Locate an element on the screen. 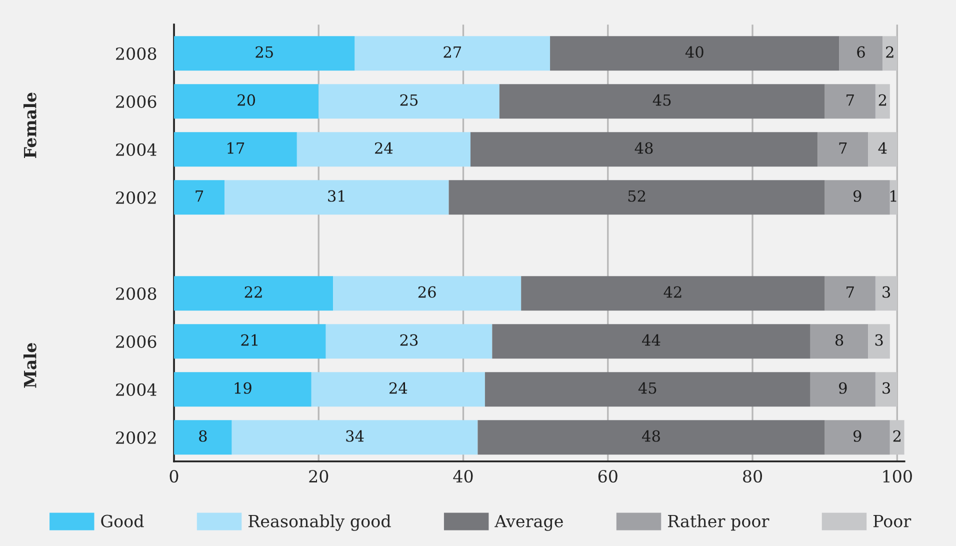 This screenshot has height=546, width=956. data-label: 40 is located at coordinates (694, 52).